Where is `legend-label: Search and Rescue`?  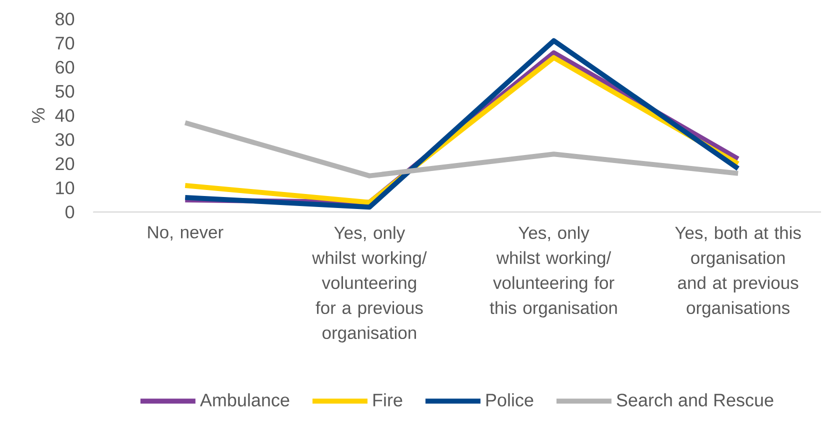 legend-label: Search and Rescue is located at coordinates (695, 399).